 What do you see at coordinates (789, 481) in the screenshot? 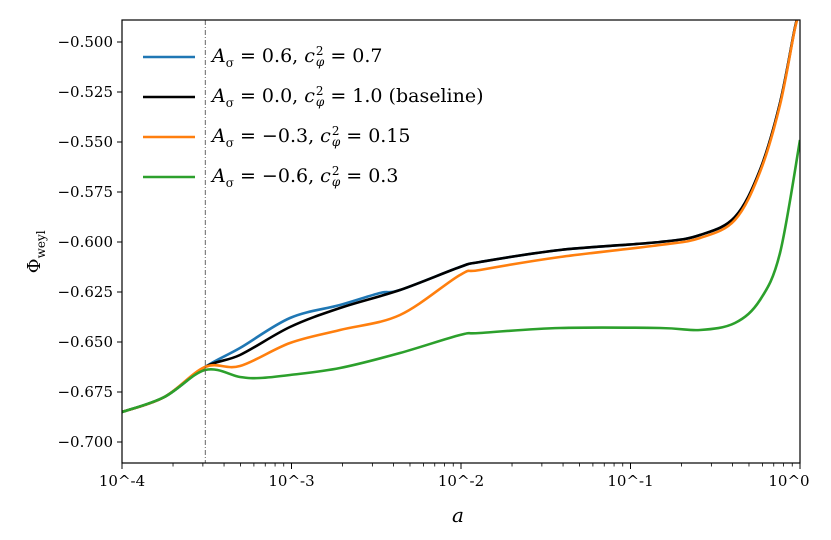
I see `x-tick-label: 10^0` at bounding box center [789, 481].